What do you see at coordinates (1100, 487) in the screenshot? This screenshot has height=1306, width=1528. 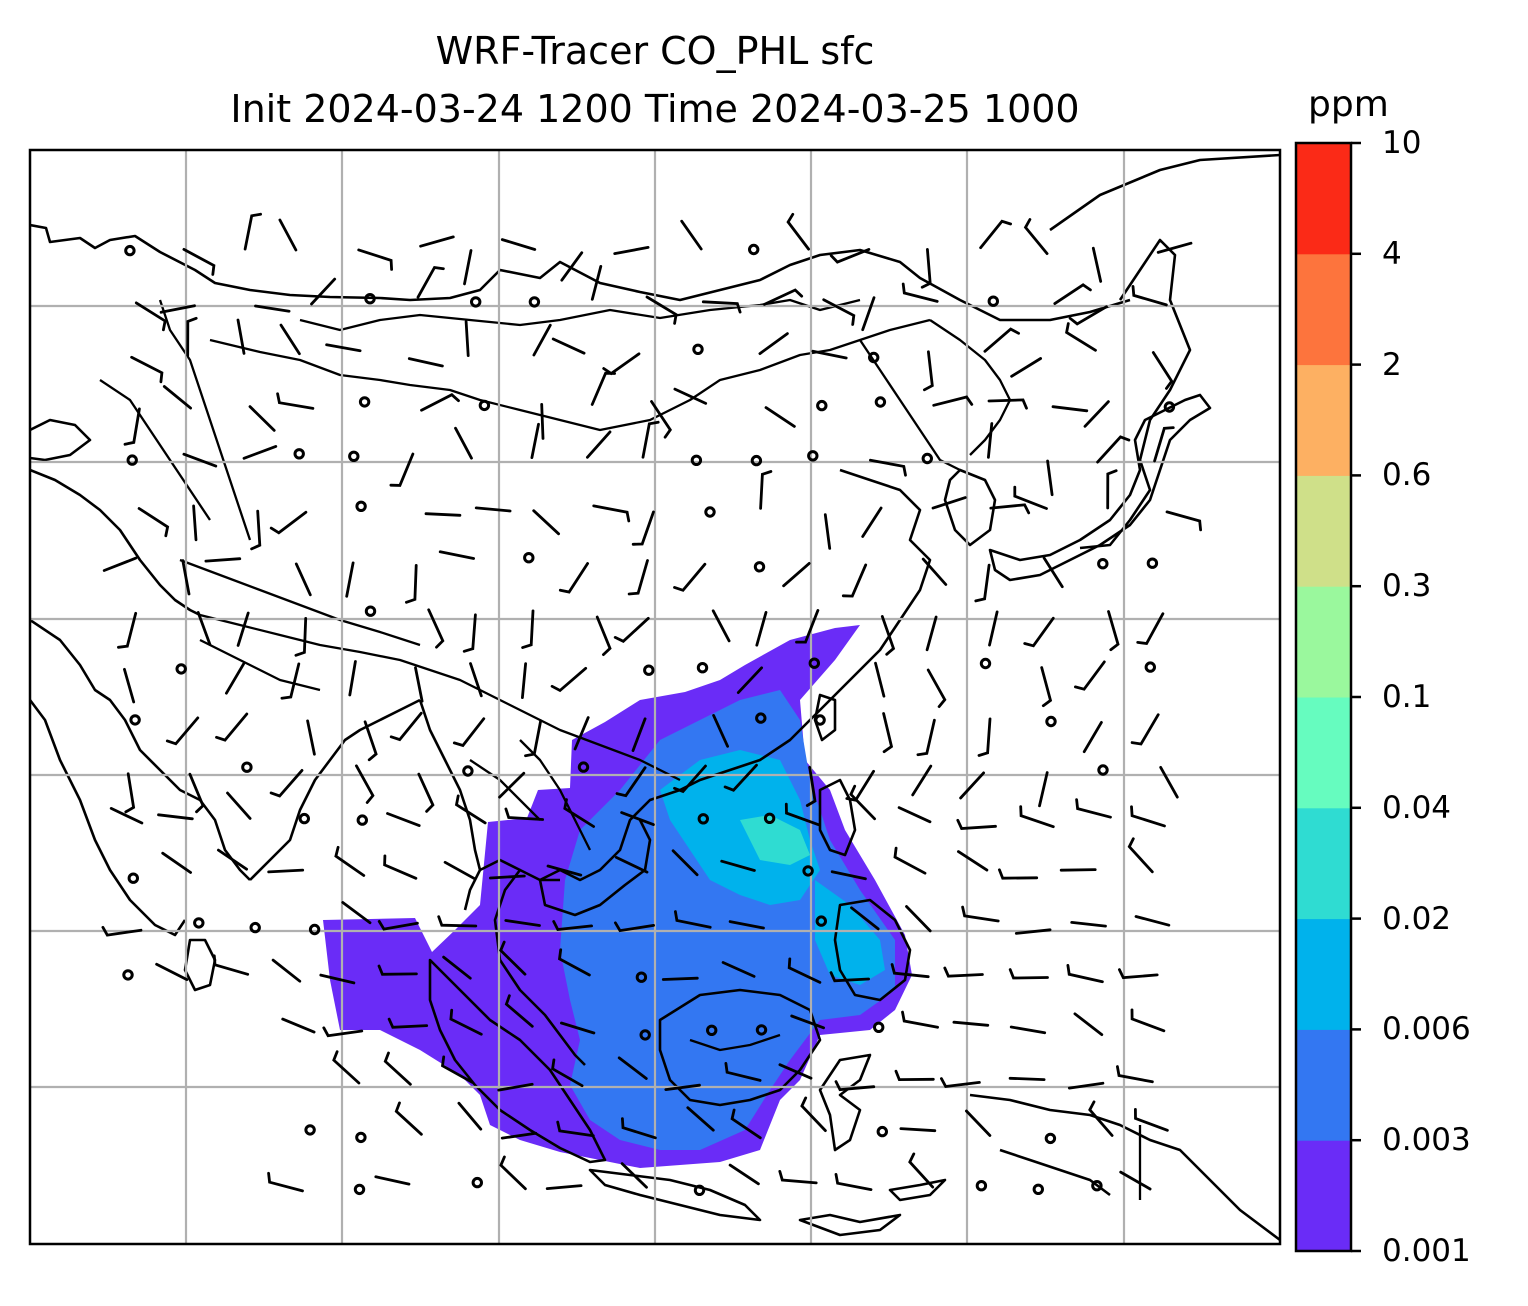 I see `coast-japan` at bounding box center [1100, 487].